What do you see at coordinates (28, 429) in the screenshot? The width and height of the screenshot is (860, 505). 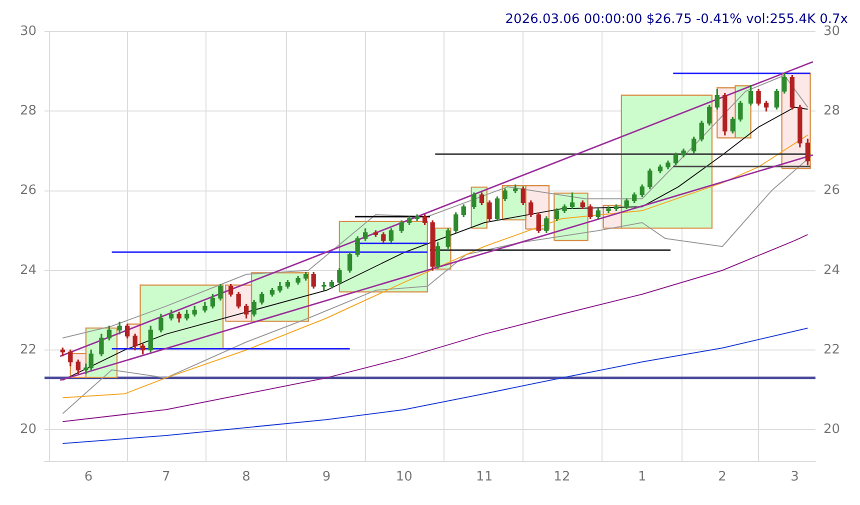 I see `y-tick-label: 20` at bounding box center [28, 429].